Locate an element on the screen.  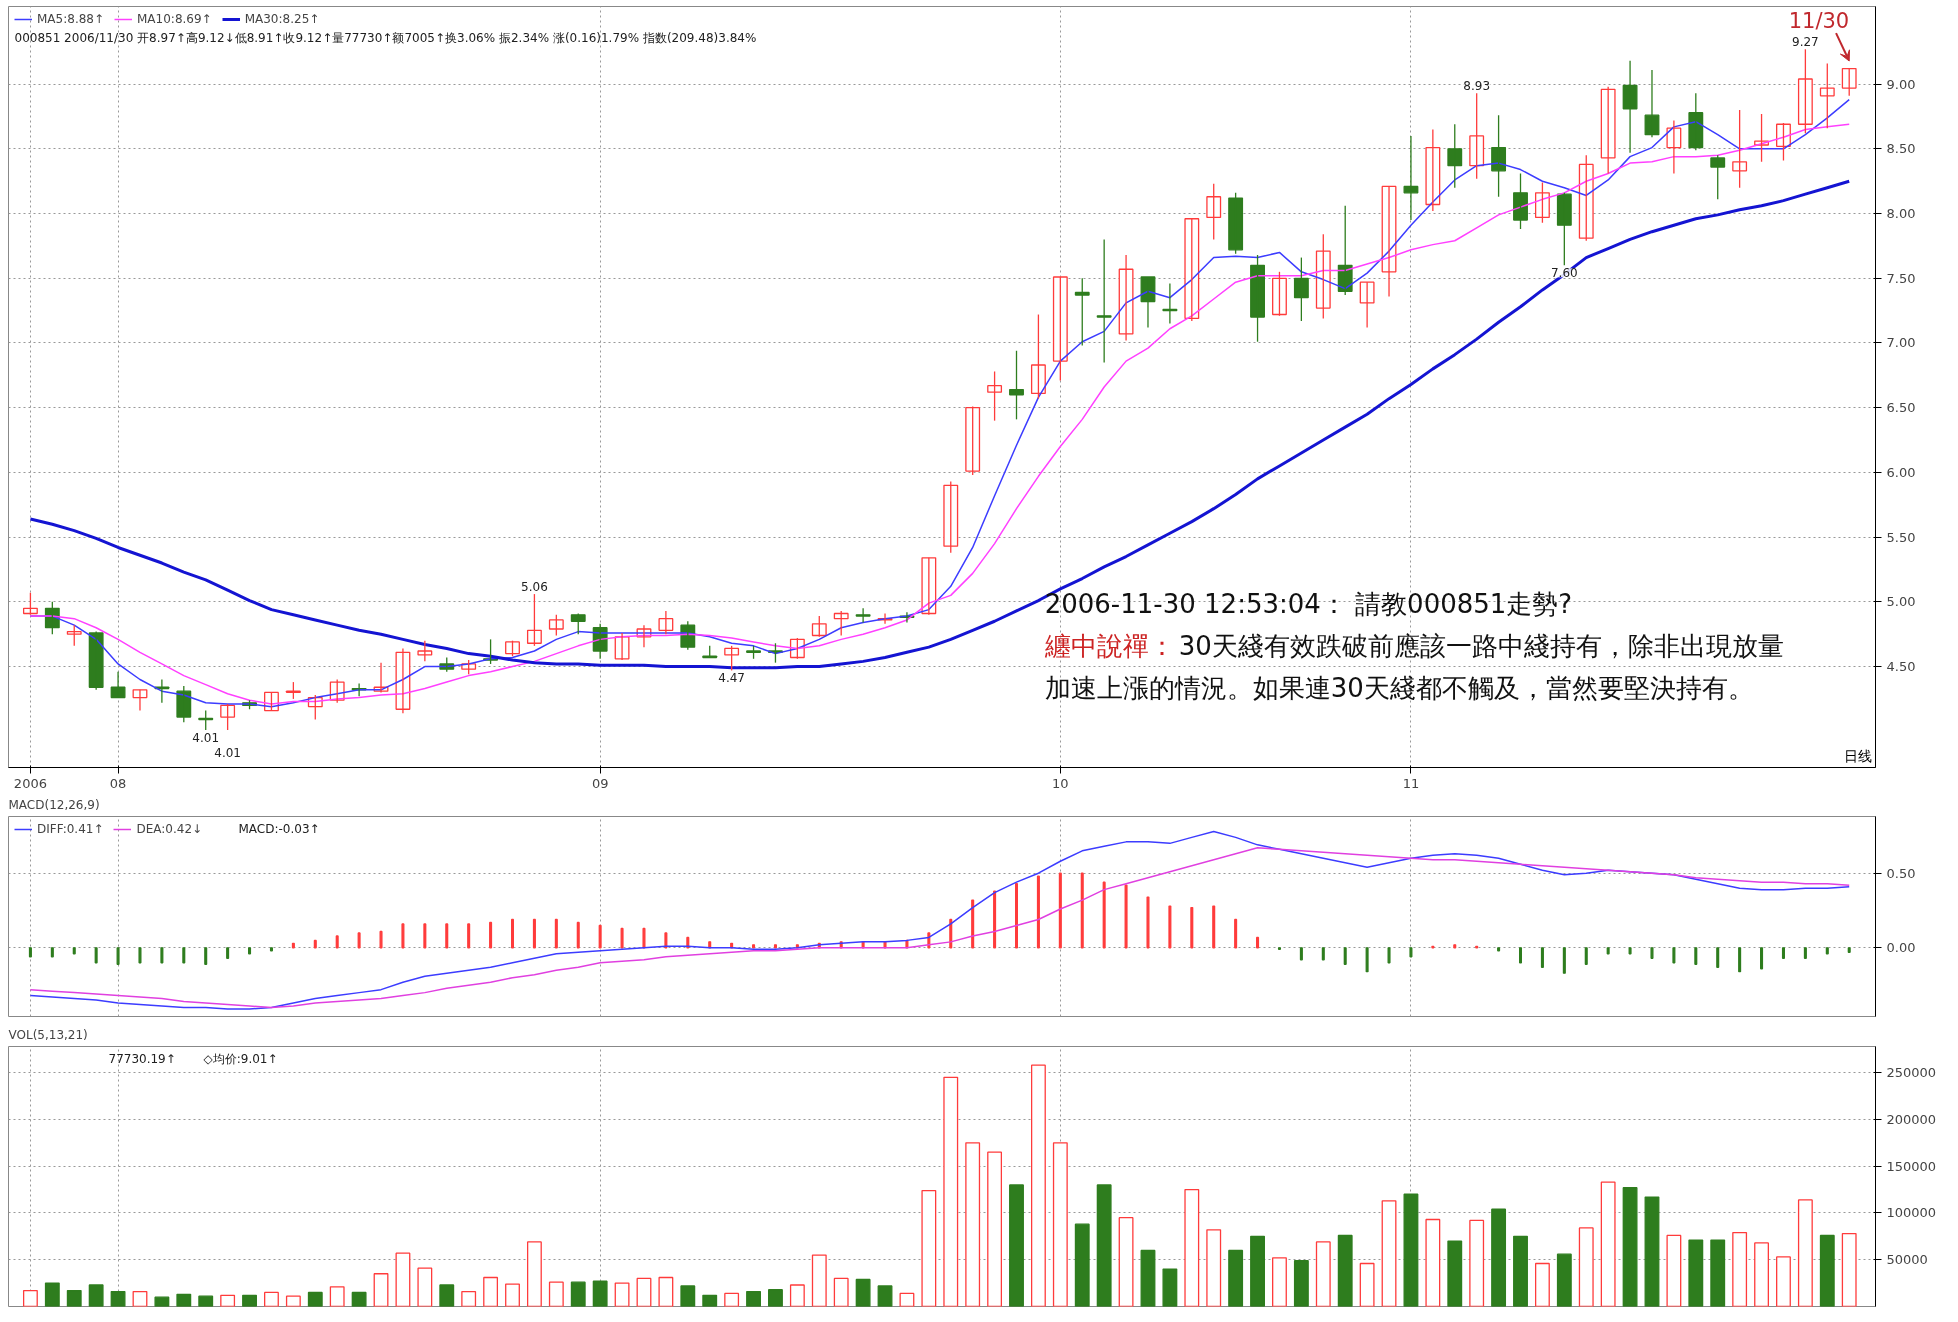
annotation: ◇均价:9.01↑ is located at coordinates (240, 1058).